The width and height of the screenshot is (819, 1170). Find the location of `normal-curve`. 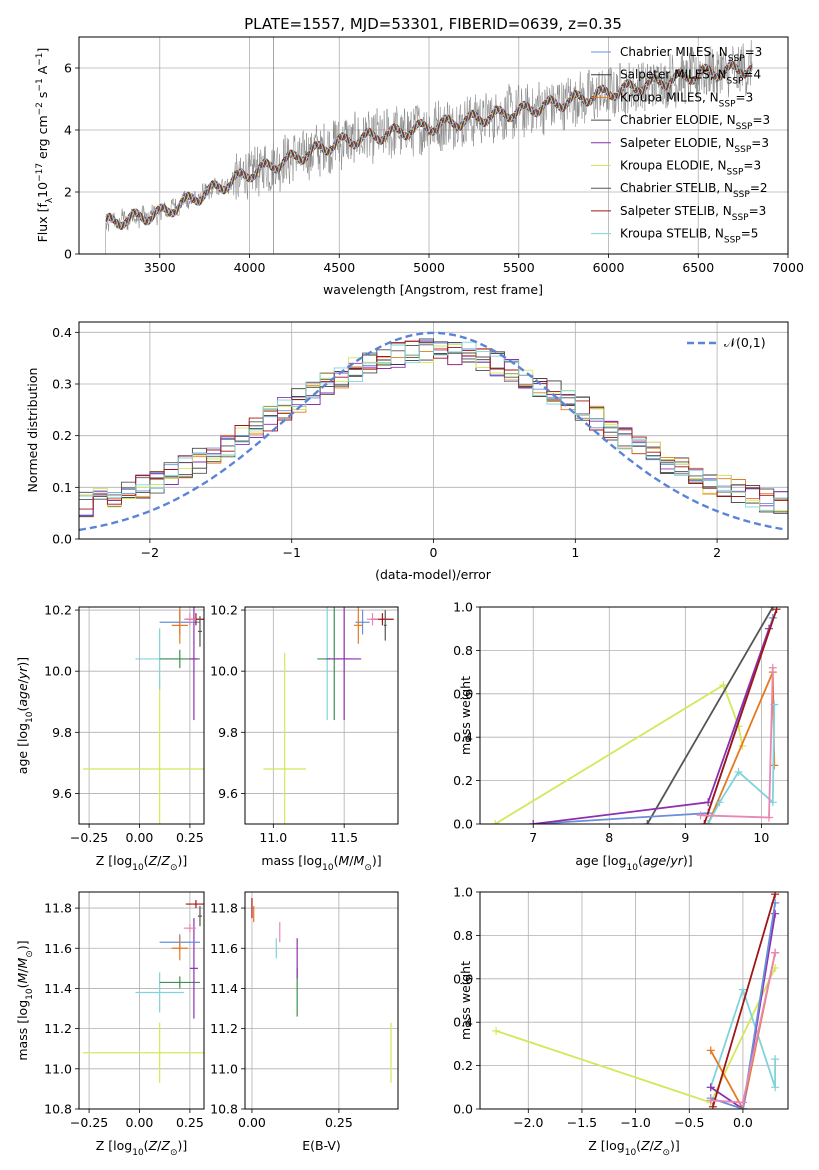

normal-curve is located at coordinates (432, 431).